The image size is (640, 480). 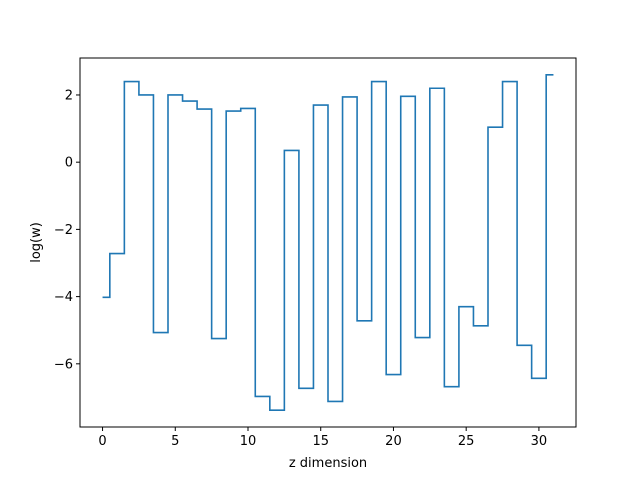 What do you see at coordinates (393, 441) in the screenshot?
I see `x-tick-label: 20` at bounding box center [393, 441].